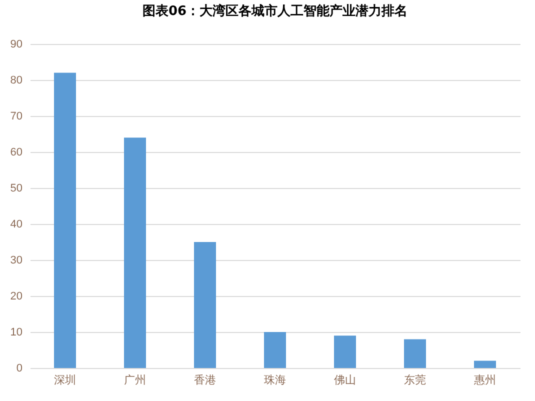  What do you see at coordinates (275, 380) in the screenshot?
I see `x-tick-label: 珠海` at bounding box center [275, 380].